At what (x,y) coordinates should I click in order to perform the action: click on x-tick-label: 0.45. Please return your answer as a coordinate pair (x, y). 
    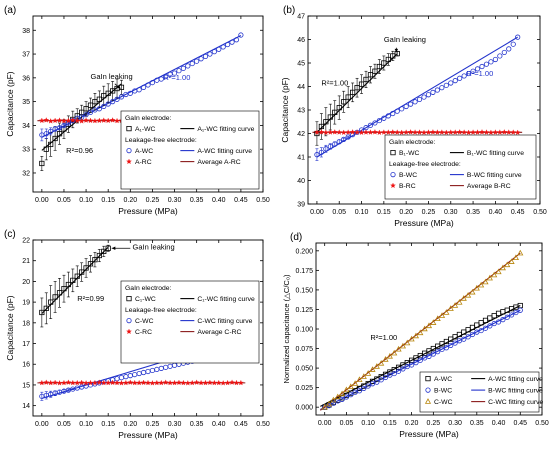
    Looking at the image, I should click on (518, 212).